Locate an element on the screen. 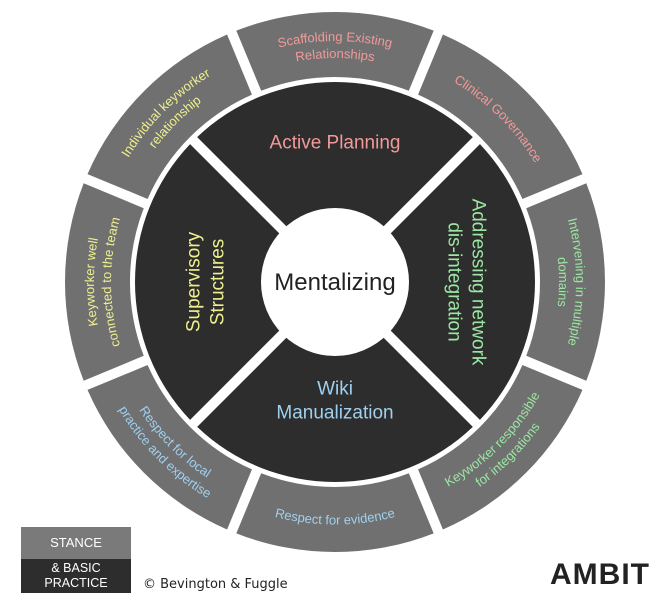  inner-label-line: Structures is located at coordinates (218, 282).